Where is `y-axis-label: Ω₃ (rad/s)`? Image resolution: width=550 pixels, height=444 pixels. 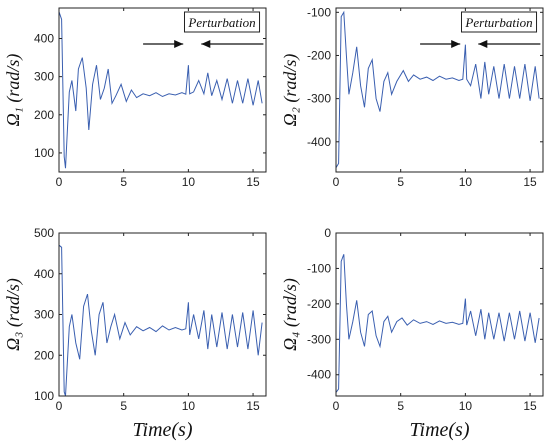 y-axis-label: Ω₃ (rad/s) is located at coordinates (13, 314).